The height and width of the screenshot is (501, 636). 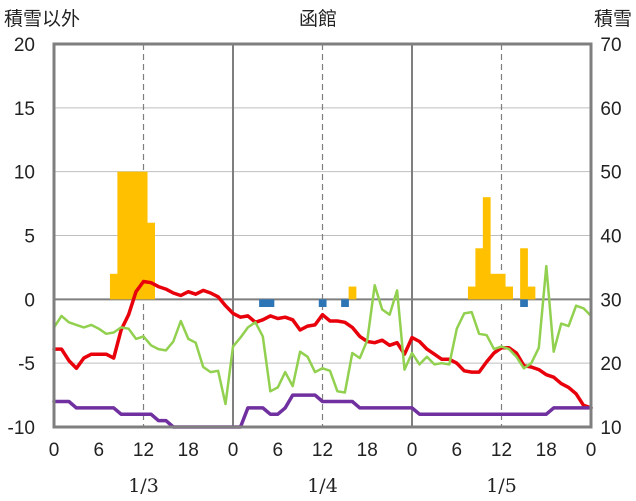 What do you see at coordinates (26, 364) in the screenshot?
I see `left-y-tick-label: -5` at bounding box center [26, 364].